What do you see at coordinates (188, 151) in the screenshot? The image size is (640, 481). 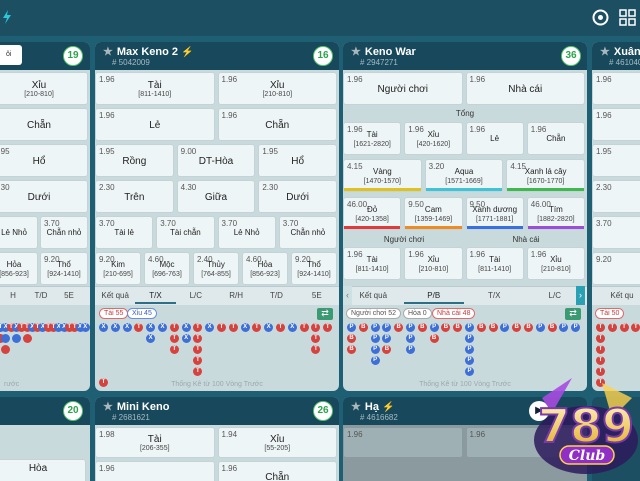 I see `bet-odds: 9.00` at bounding box center [188, 151].